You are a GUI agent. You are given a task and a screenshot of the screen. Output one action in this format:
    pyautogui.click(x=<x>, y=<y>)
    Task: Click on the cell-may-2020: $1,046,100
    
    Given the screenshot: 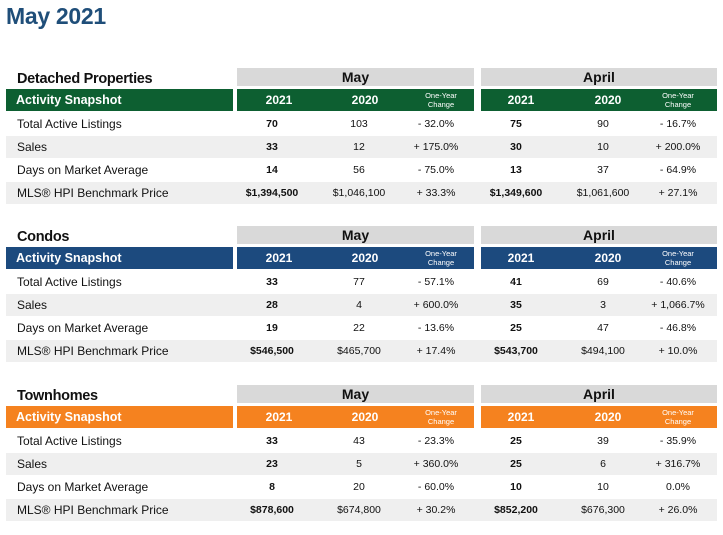 What is the action you would take?
    pyautogui.click(x=359, y=193)
    